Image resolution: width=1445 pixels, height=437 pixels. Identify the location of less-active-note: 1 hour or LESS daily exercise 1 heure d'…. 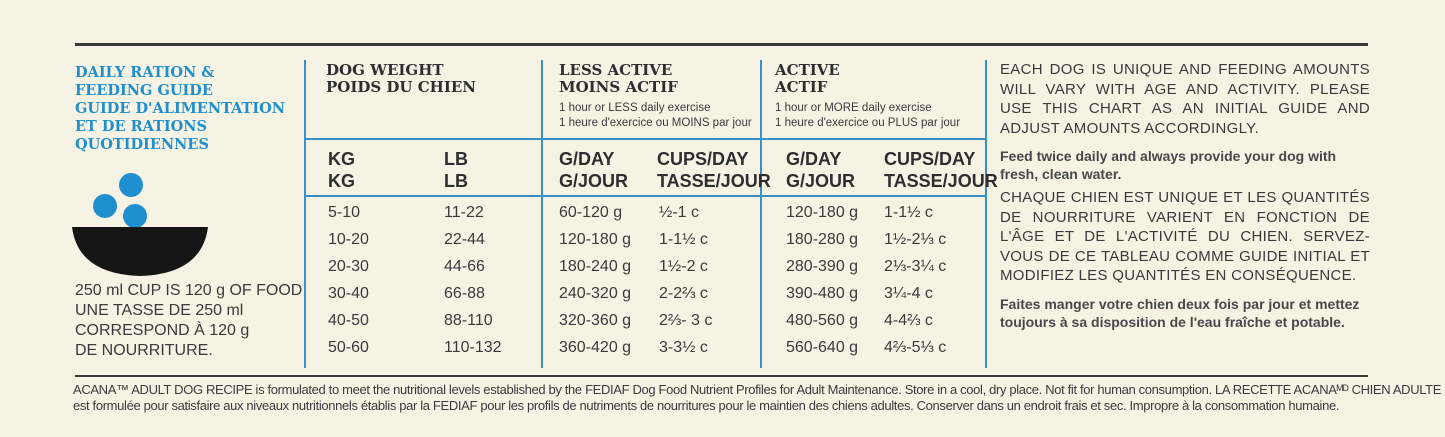
(655, 116).